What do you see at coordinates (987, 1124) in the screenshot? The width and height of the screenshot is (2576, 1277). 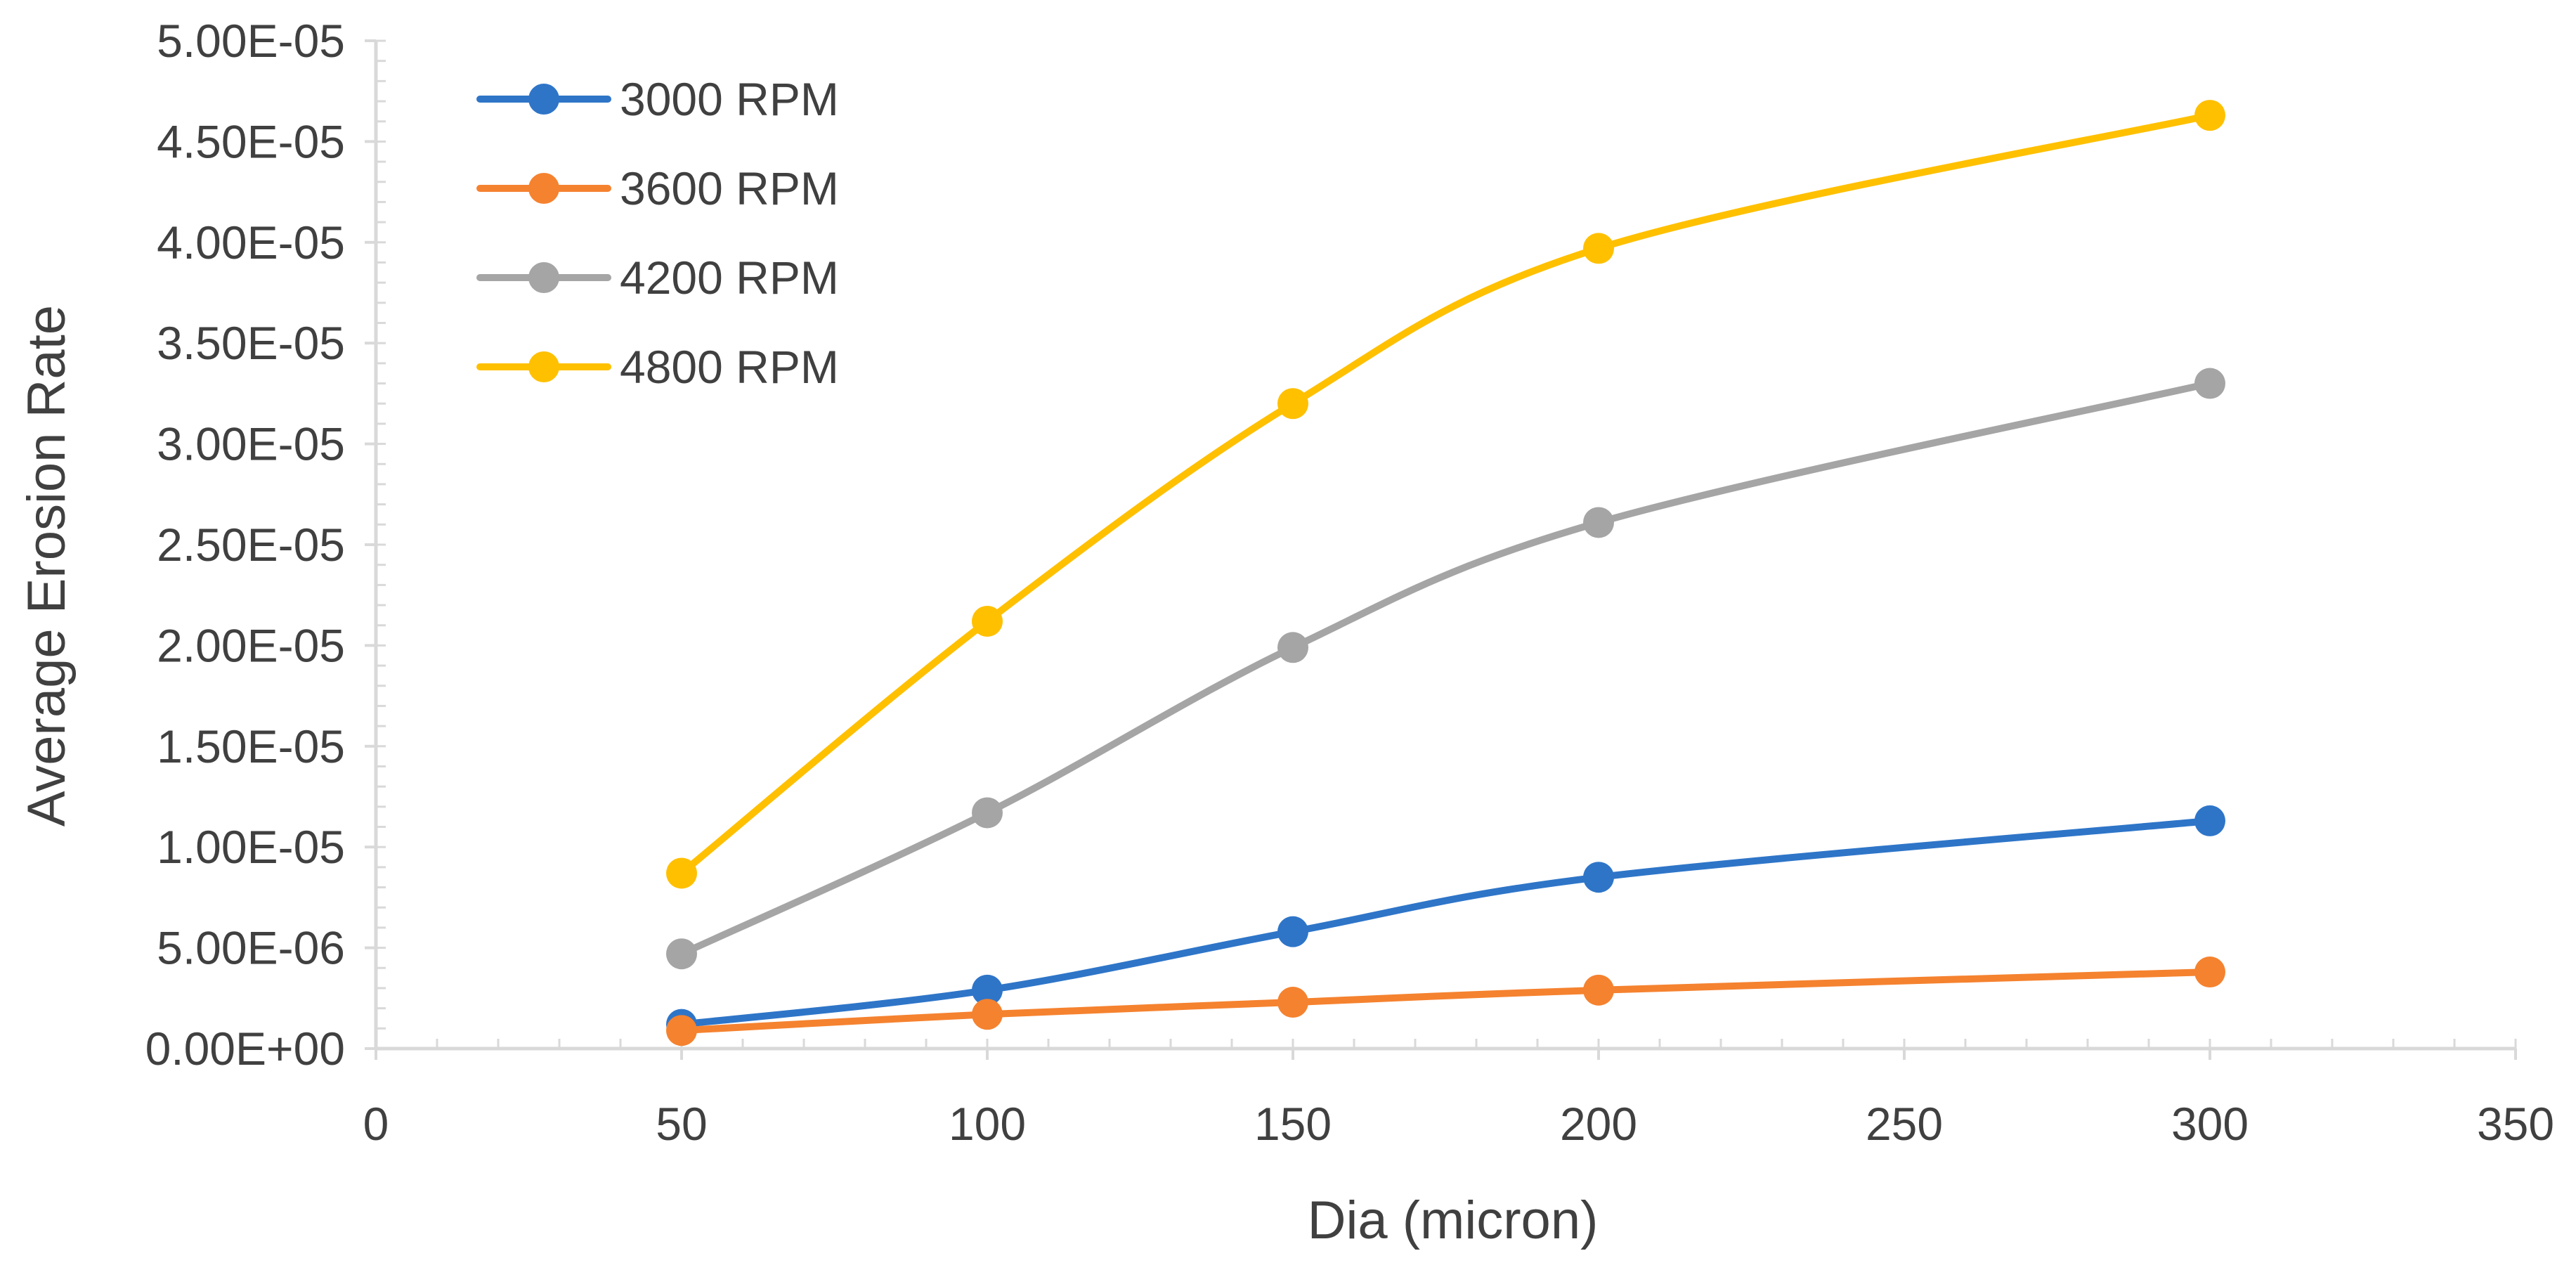 I see `x-tick-label: 100` at bounding box center [987, 1124].